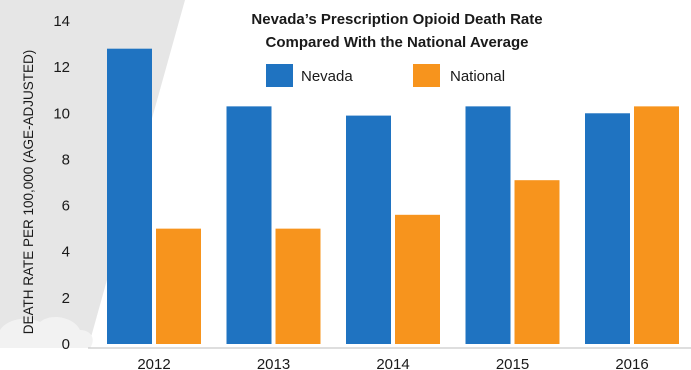 This screenshot has height=370, width=691. What do you see at coordinates (368, 229) in the screenshot?
I see `bar-nevada-2014` at bounding box center [368, 229].